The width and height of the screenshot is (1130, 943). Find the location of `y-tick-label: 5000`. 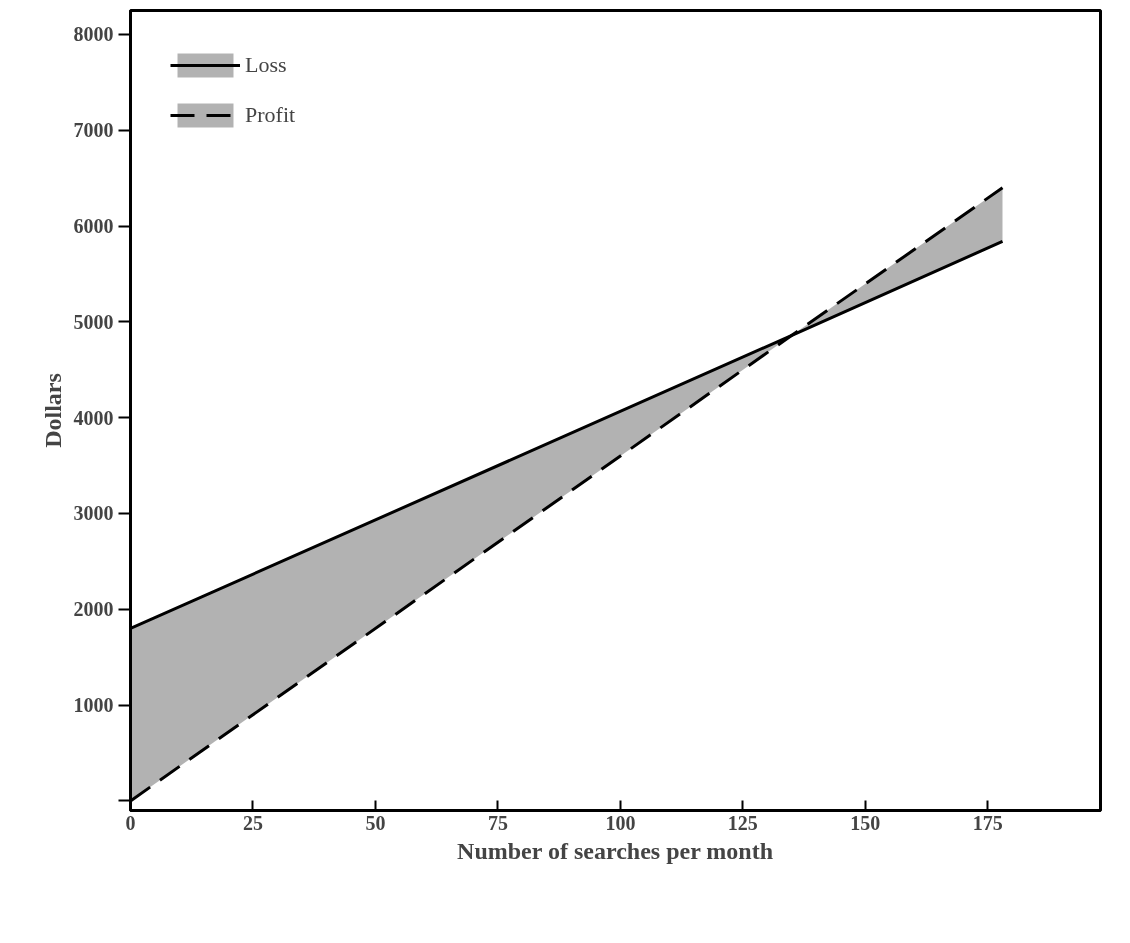

y-tick-label: 5000 is located at coordinates (93, 321).